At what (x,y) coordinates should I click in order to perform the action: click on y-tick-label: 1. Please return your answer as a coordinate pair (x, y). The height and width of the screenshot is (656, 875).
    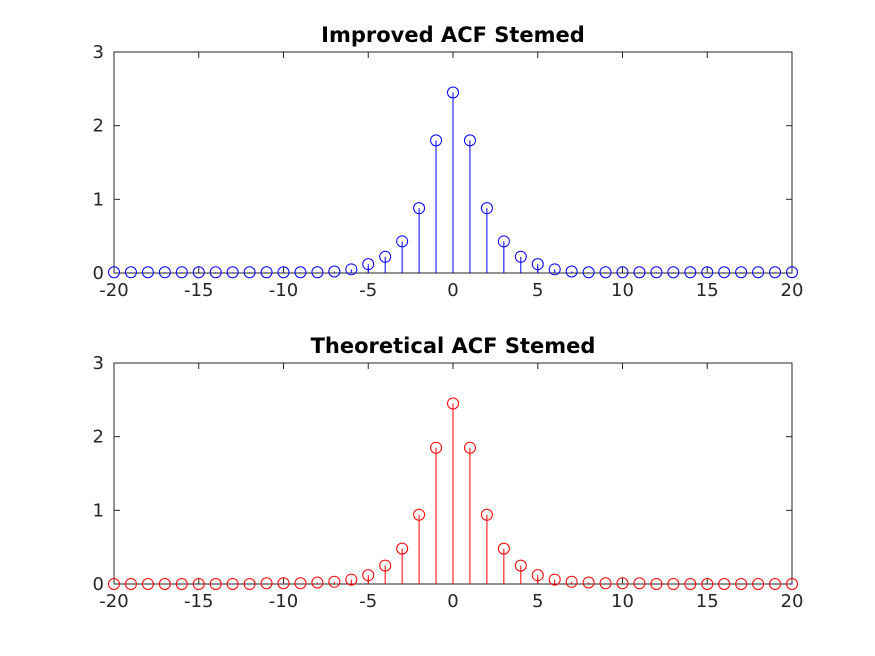
    Looking at the image, I should click on (98, 510).